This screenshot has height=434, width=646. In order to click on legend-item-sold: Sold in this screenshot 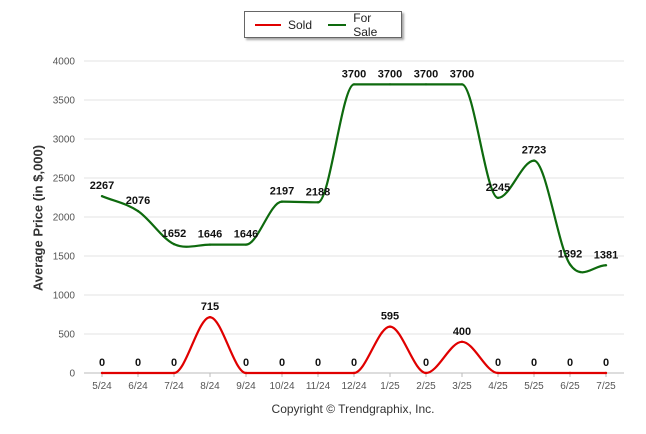, I will do `click(283, 25)`.